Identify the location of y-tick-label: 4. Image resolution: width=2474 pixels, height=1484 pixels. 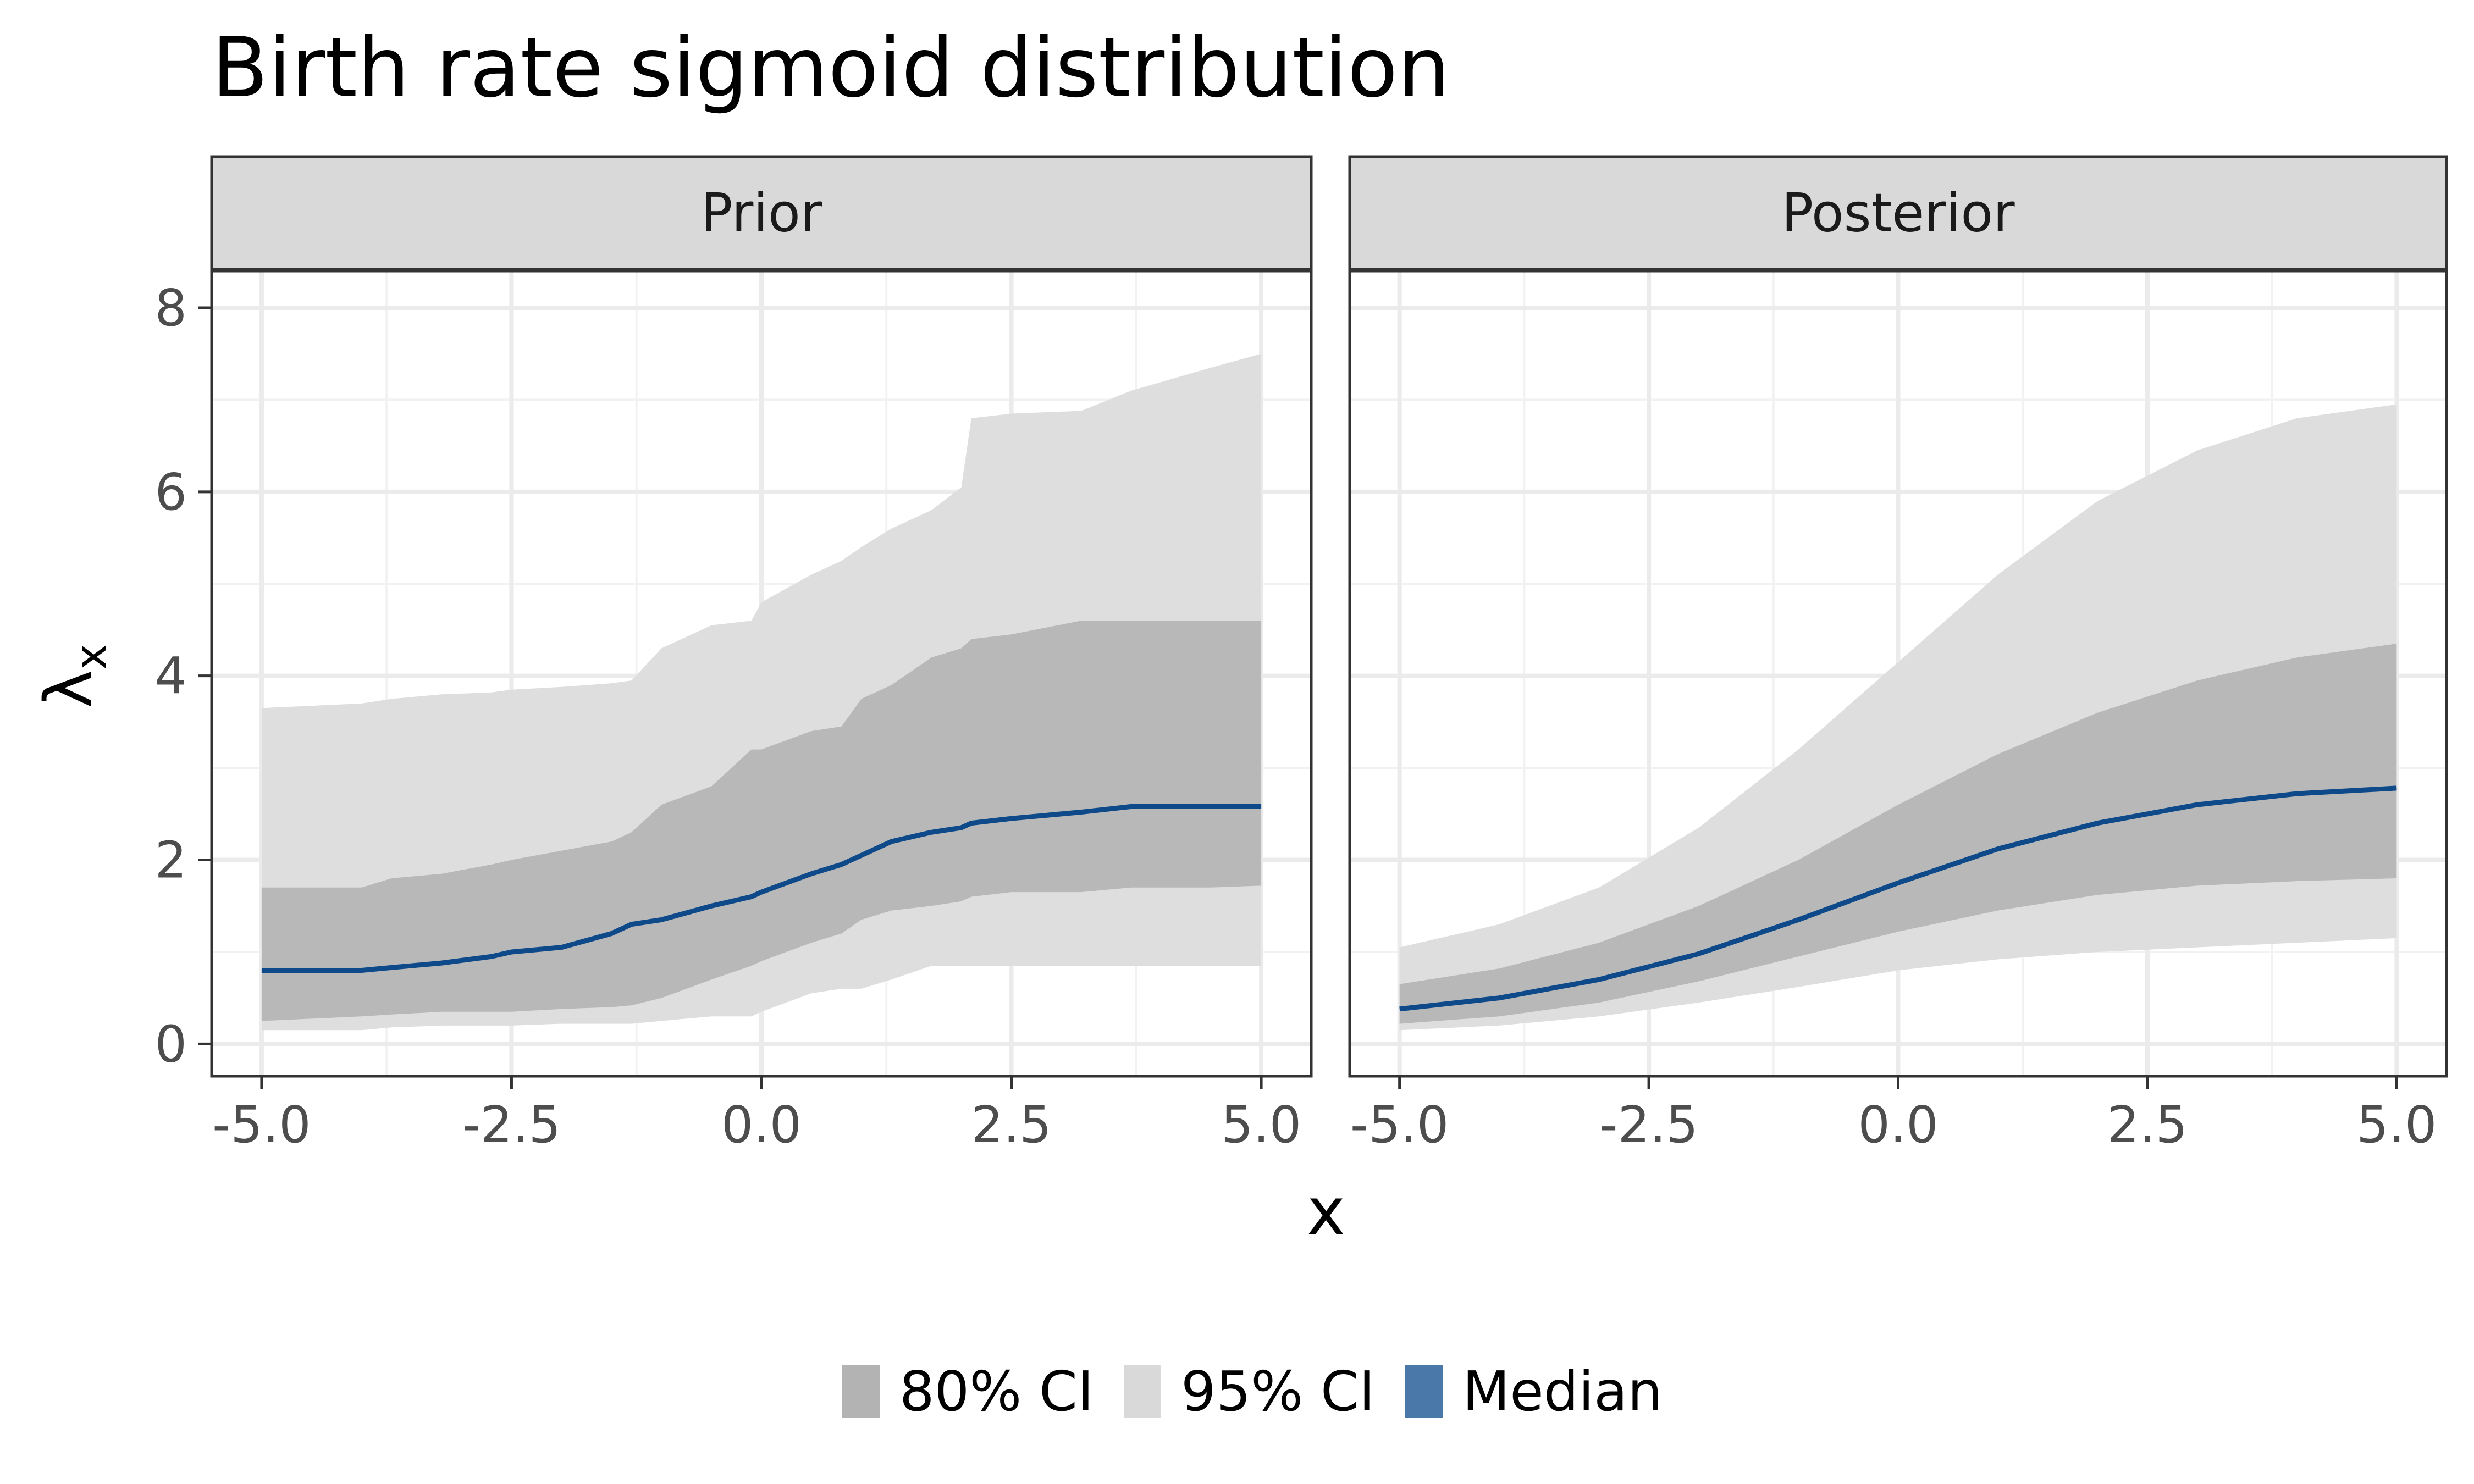
(170, 676).